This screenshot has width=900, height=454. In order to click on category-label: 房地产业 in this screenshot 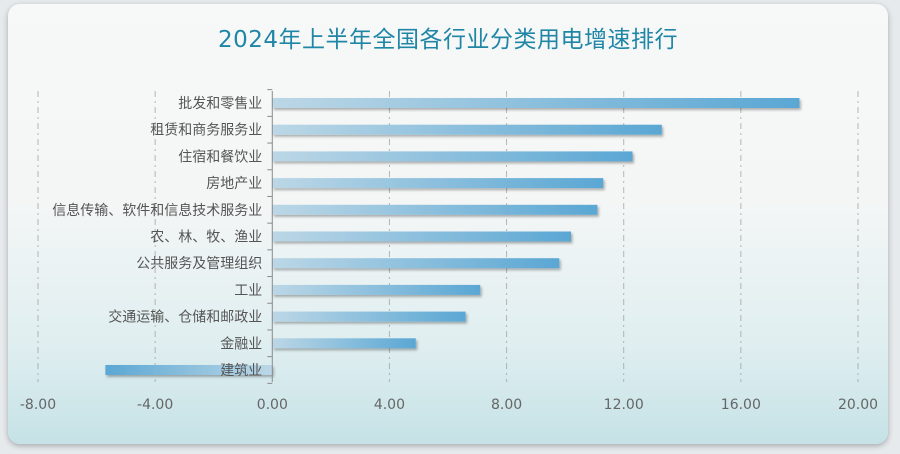, I will do `click(234, 184)`.